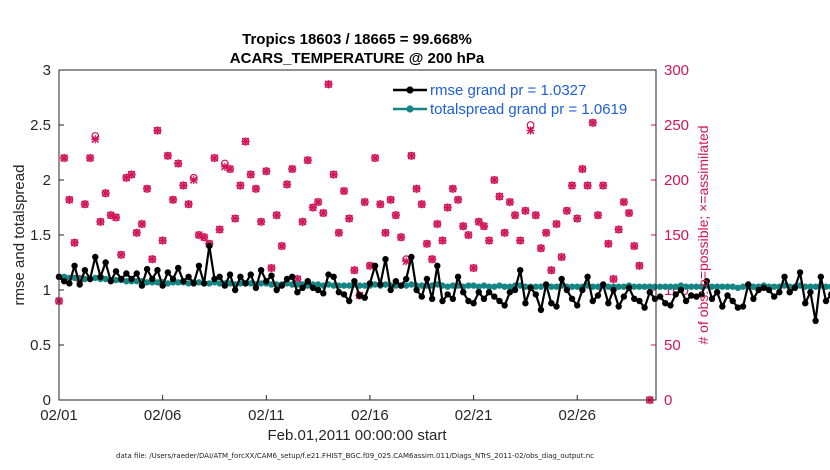 This screenshot has height=470, width=830. I want to click on y-axis-label: rmse and totalspread, so click(19, 235).